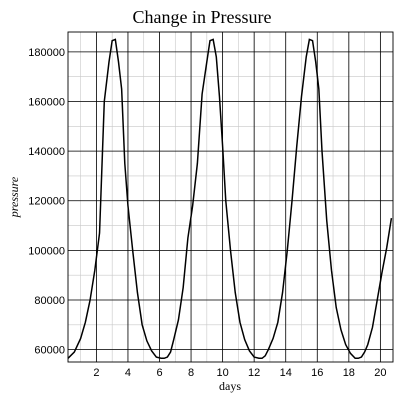 Image resolution: width=400 pixels, height=400 pixels. Describe the element at coordinates (230, 386) in the screenshot. I see `x-axis-label: days` at that location.